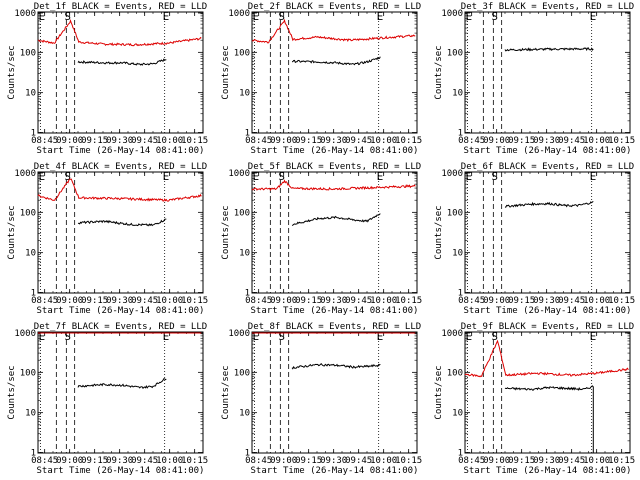 The width and height of the screenshot is (640, 480). I want to click on panel-title: Det_7f BLACK = Events, RED = LLD, so click(120, 327).